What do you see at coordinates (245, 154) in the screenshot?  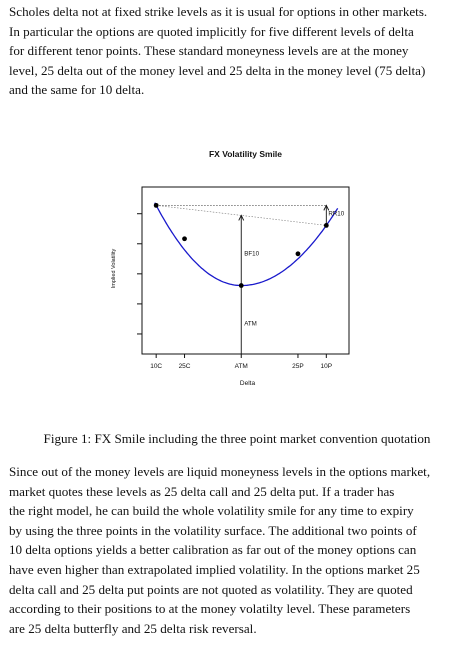 I see `chart-title: FX Volatility Smile` at bounding box center [245, 154].